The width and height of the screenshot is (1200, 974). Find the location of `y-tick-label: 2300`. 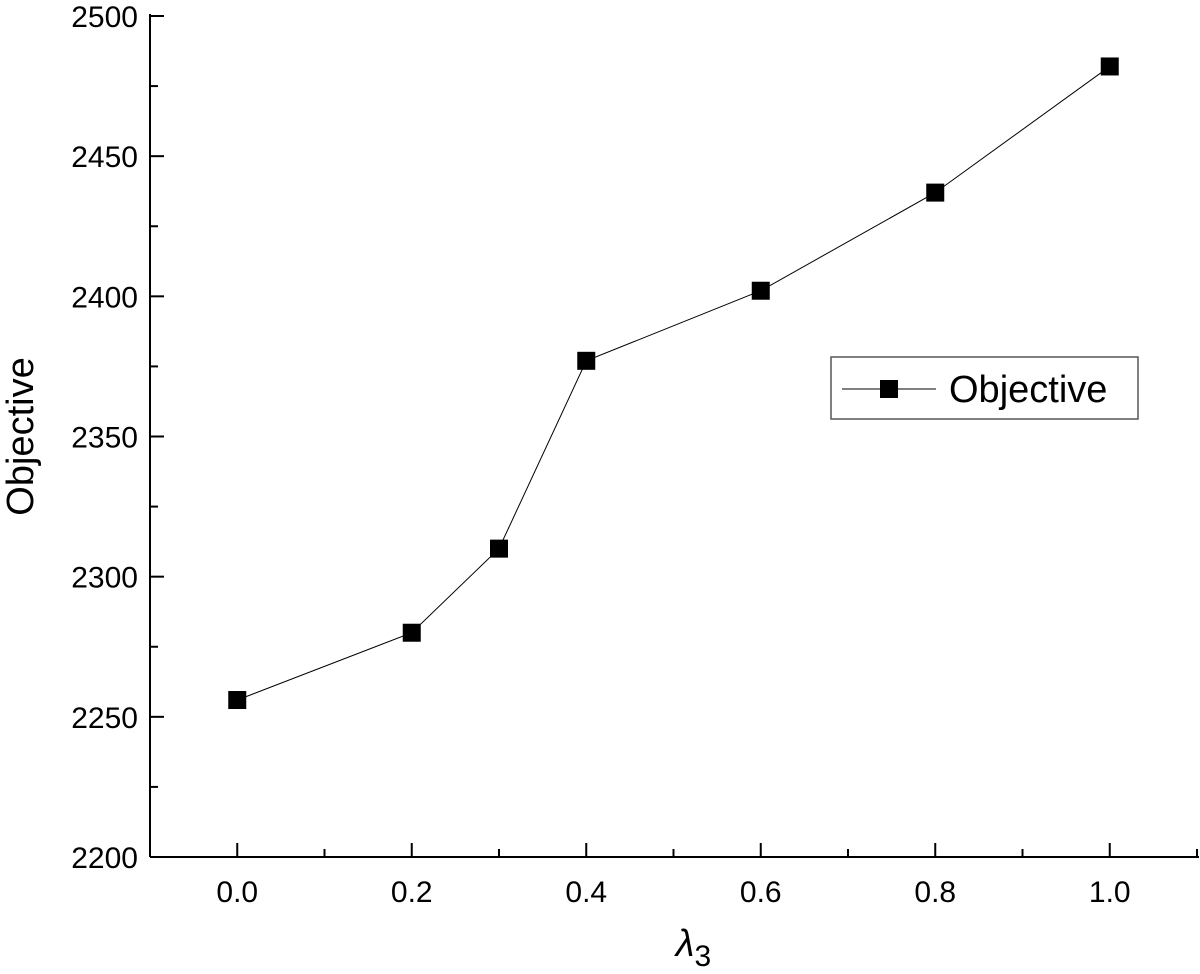

y-tick-label: 2300 is located at coordinates (104, 578).